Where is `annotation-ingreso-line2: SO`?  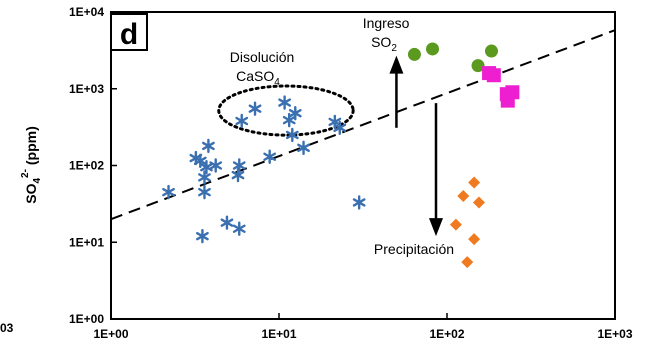 annotation-ingreso-line2: SO is located at coordinates (381, 42).